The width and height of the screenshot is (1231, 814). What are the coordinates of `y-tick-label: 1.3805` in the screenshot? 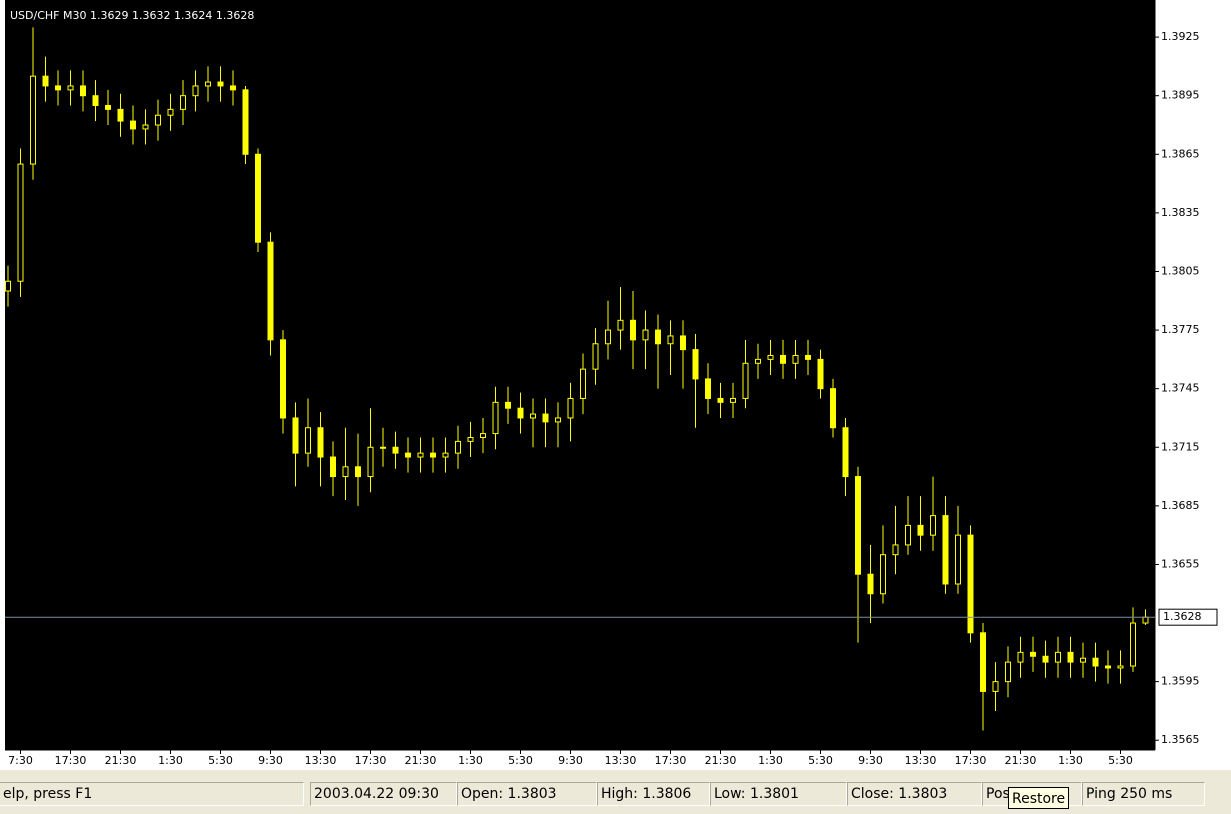 It's located at (1180, 270).